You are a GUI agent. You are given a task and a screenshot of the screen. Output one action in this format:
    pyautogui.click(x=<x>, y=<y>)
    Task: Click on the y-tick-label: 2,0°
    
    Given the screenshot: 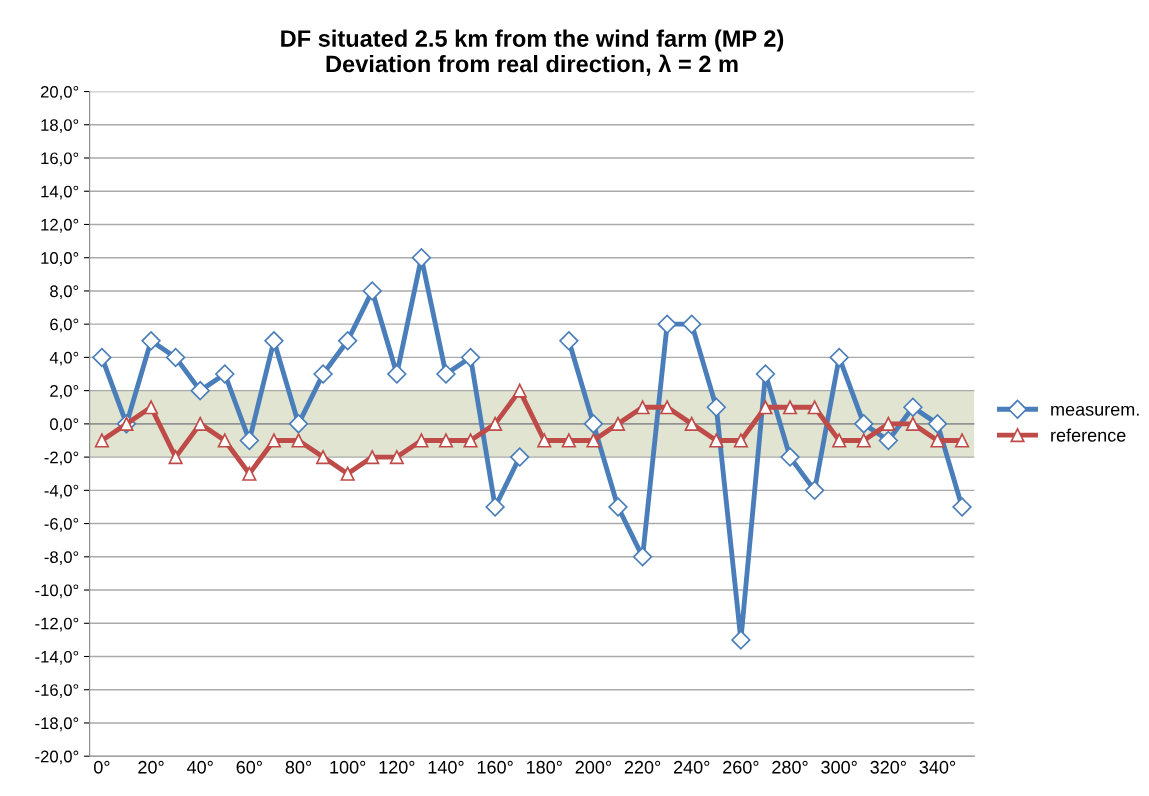 What is the action you would take?
    pyautogui.click(x=64, y=392)
    